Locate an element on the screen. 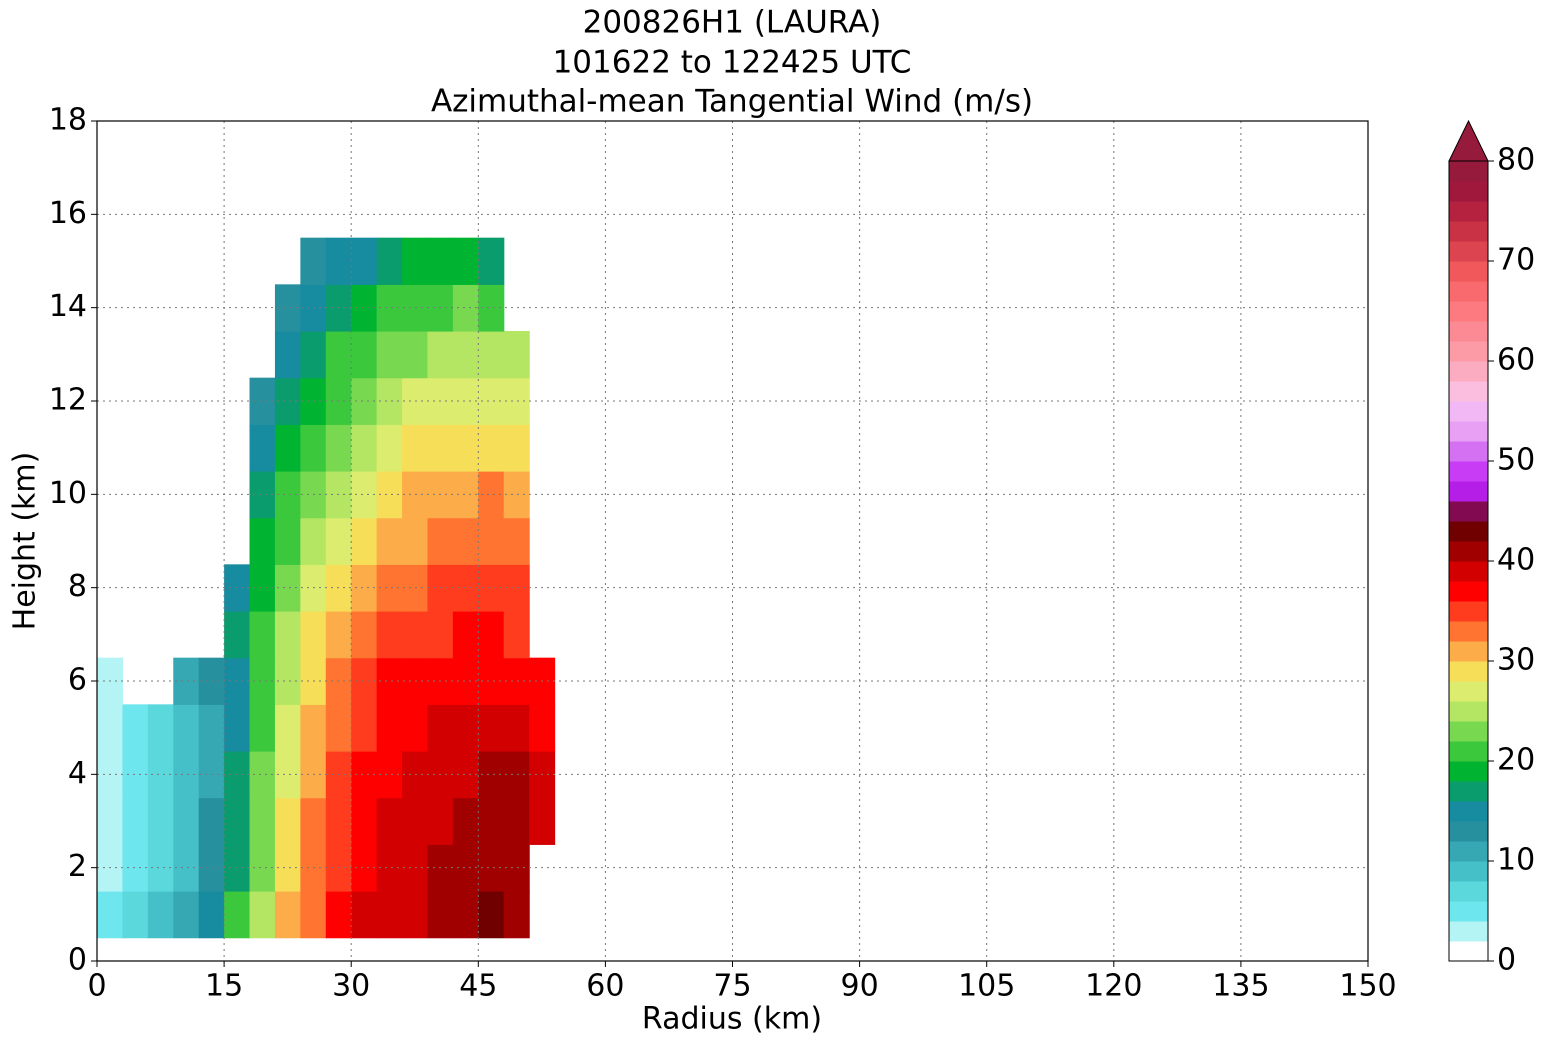 This screenshot has height=1045, width=1548. y-tick-label: 6 is located at coordinates (77, 680).